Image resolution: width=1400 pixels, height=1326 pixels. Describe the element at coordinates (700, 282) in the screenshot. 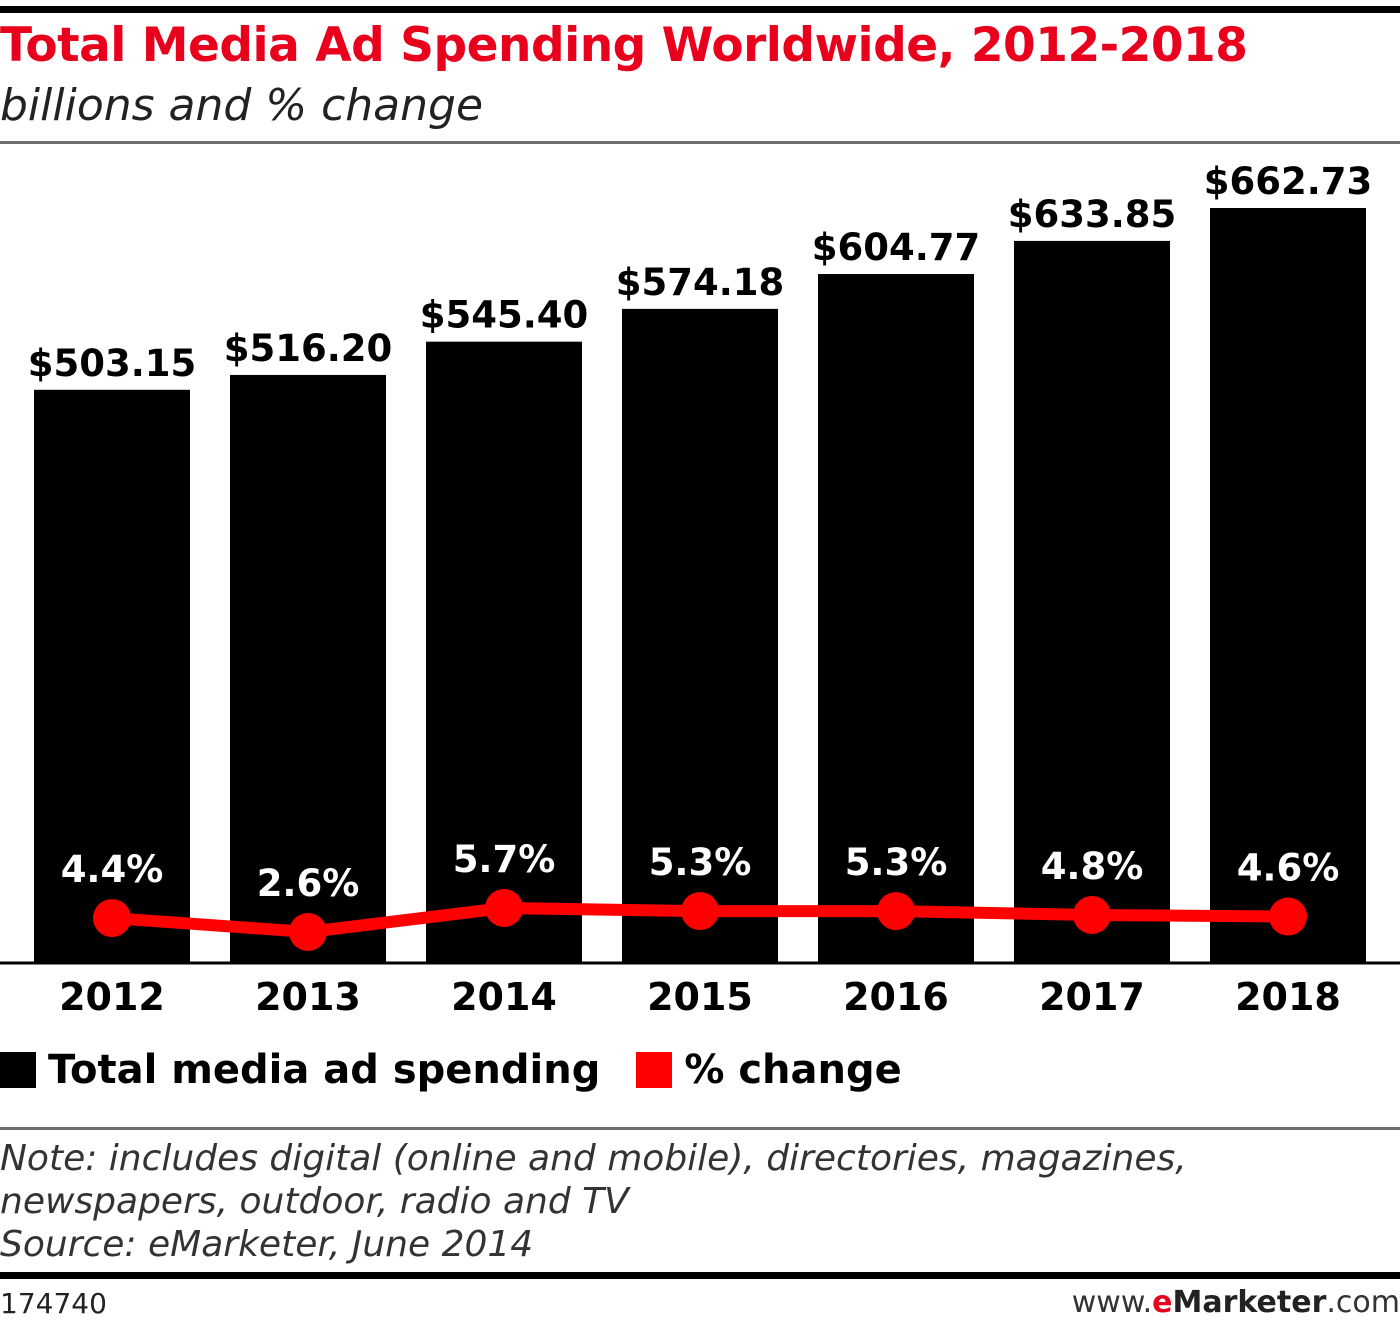

I see `bar-value-label-2015: $574.18` at that location.